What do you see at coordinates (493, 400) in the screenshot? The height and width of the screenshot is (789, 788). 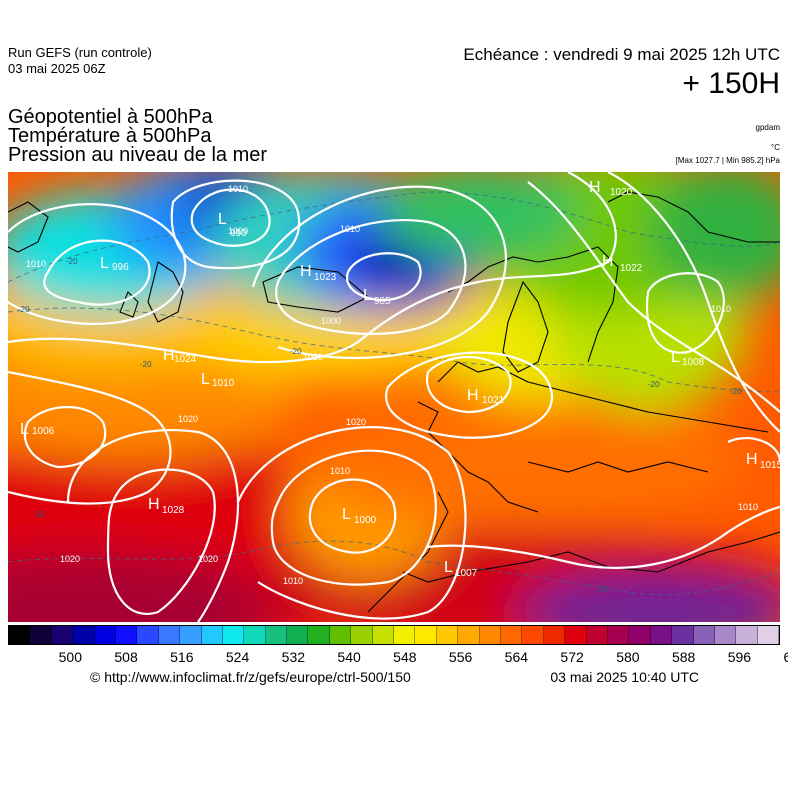 I see `svg-text: 1021` at bounding box center [493, 400].